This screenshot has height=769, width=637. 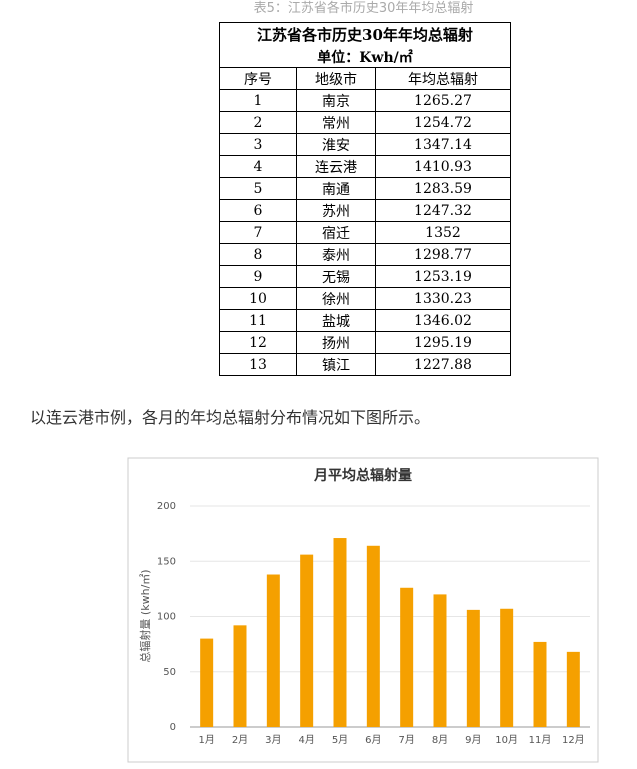 What do you see at coordinates (365, 188) in the screenshot?
I see `table-row: 5 南通 1283.59` at bounding box center [365, 188].